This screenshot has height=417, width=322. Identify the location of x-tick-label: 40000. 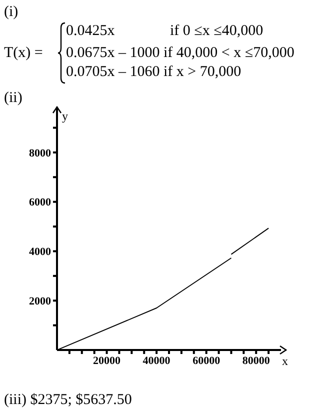
(156, 360).